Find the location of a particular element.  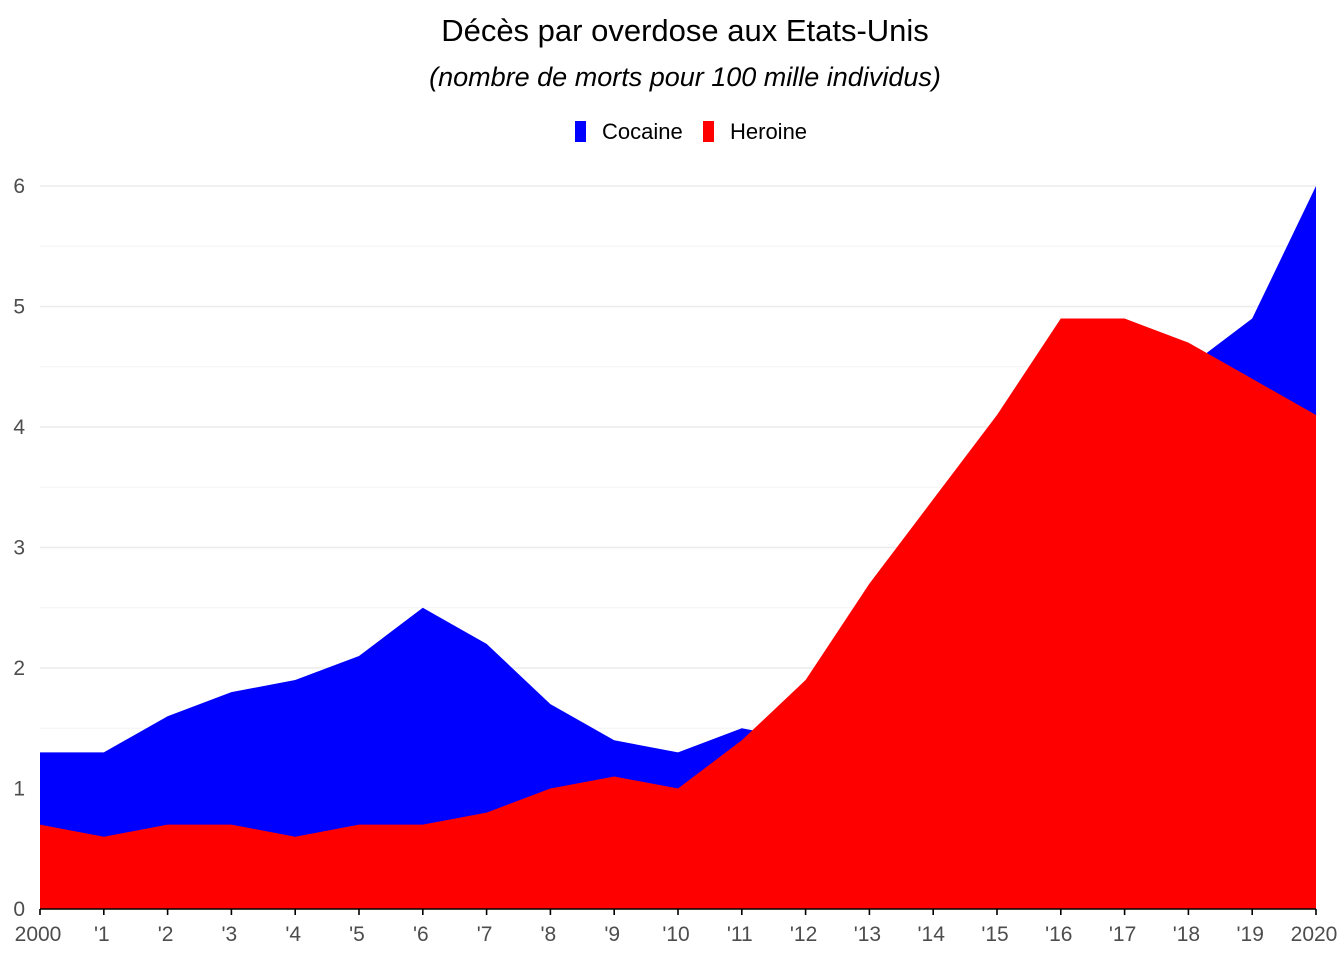

x-tick-label: '18 is located at coordinates (1186, 934).